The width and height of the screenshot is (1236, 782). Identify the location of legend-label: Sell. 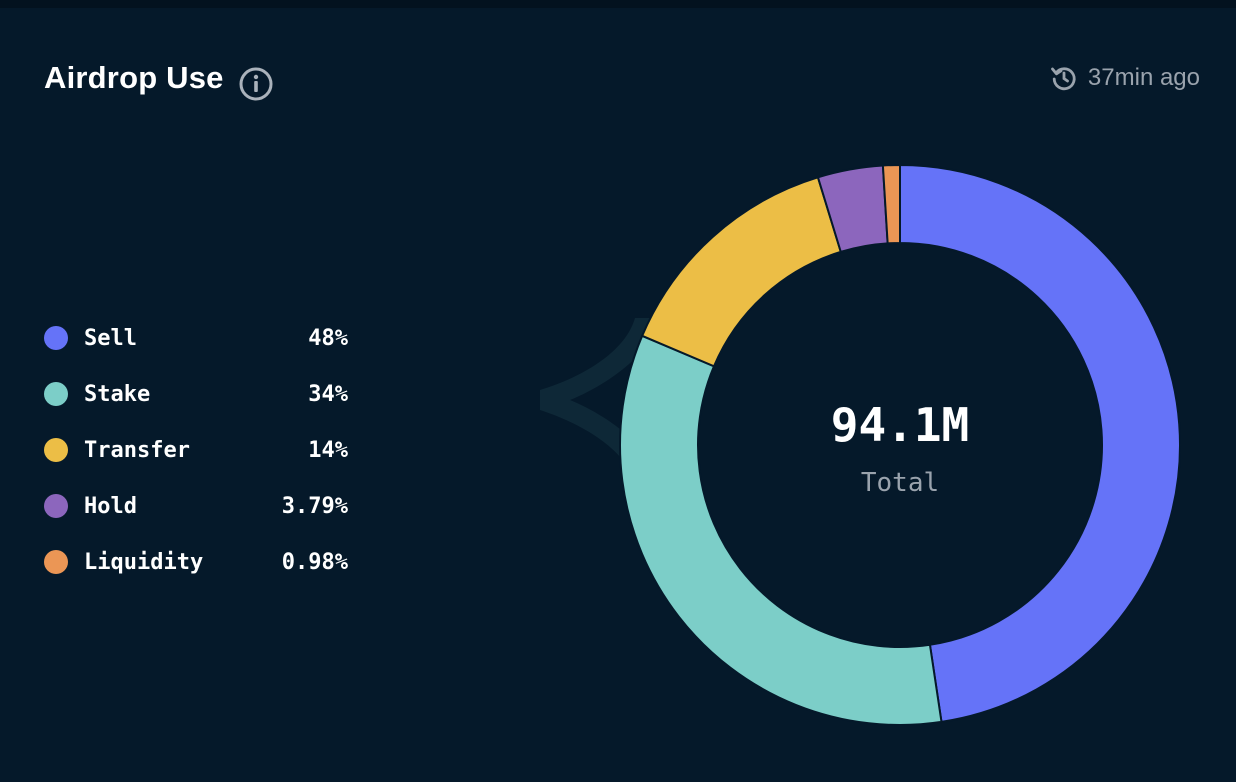
(110, 338).